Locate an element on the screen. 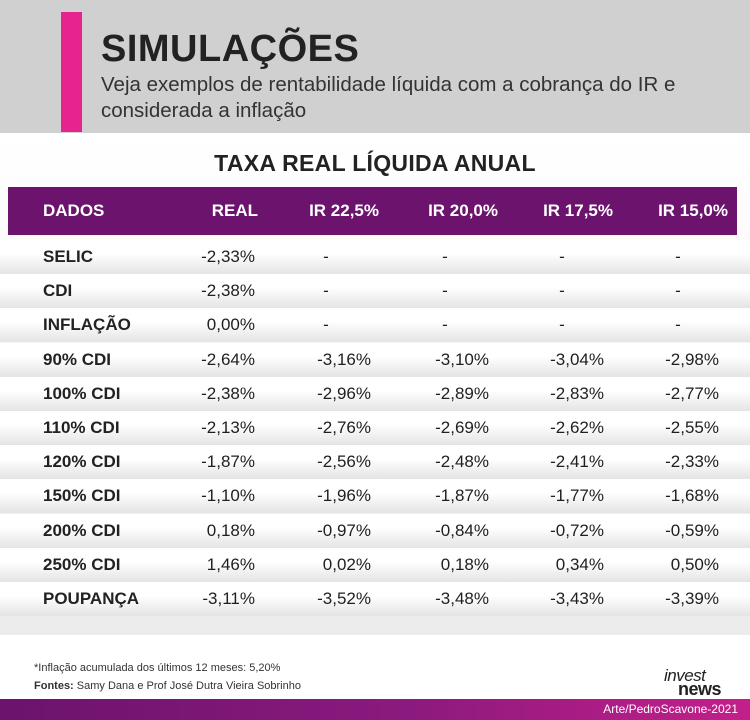  table-cell: -3,16% is located at coordinates (344, 359).